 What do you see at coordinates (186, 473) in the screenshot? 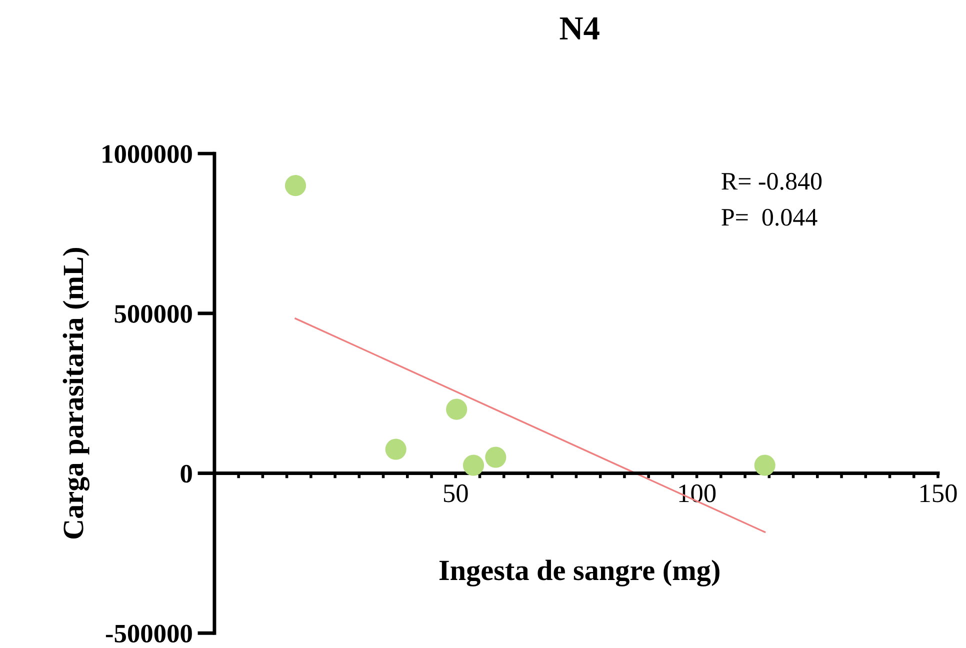
I see `y-tick-label: 0` at bounding box center [186, 473].